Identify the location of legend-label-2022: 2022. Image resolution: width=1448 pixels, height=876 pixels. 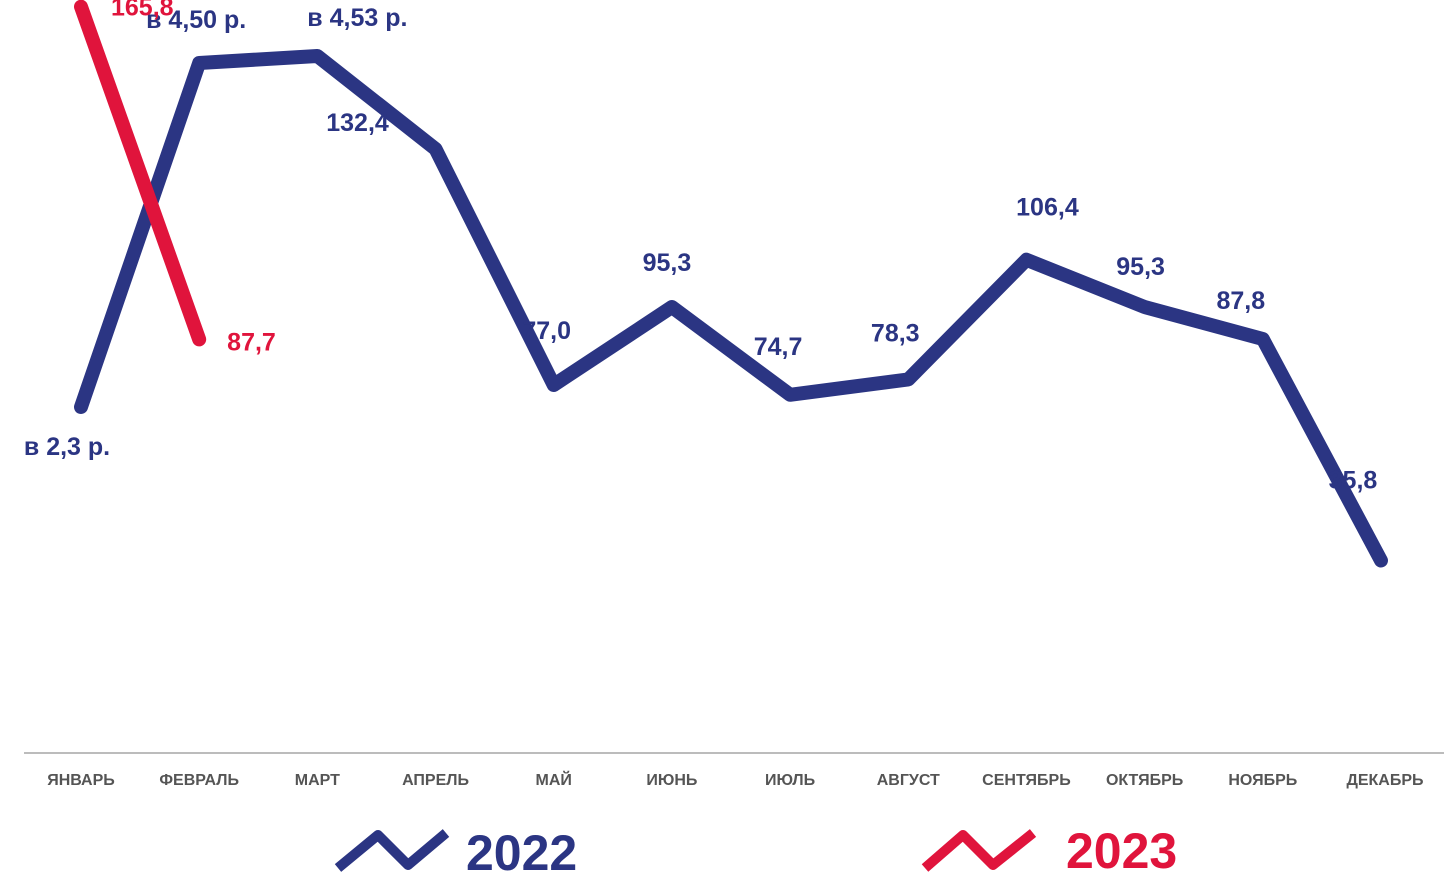
(521, 850).